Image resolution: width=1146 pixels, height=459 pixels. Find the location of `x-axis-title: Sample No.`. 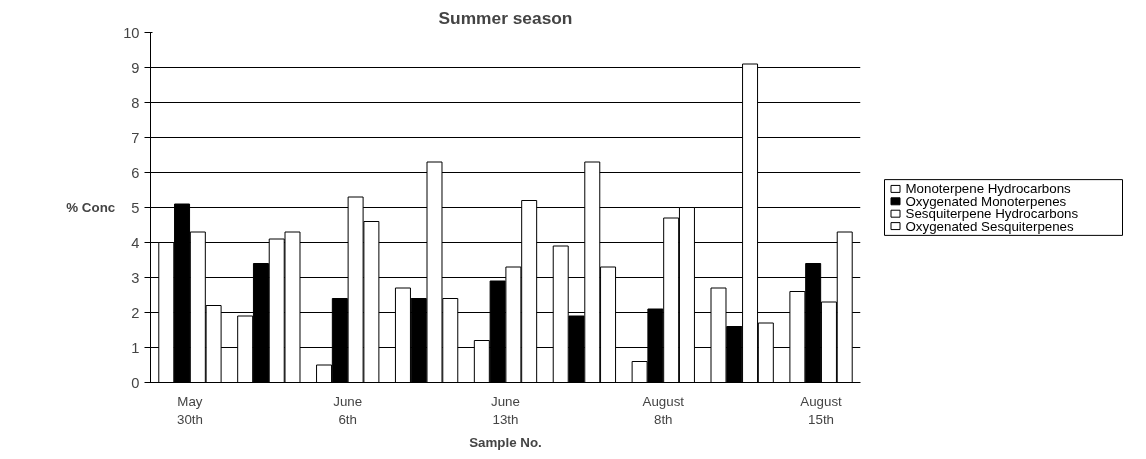

x-axis-title: Sample No. is located at coordinates (505, 442).